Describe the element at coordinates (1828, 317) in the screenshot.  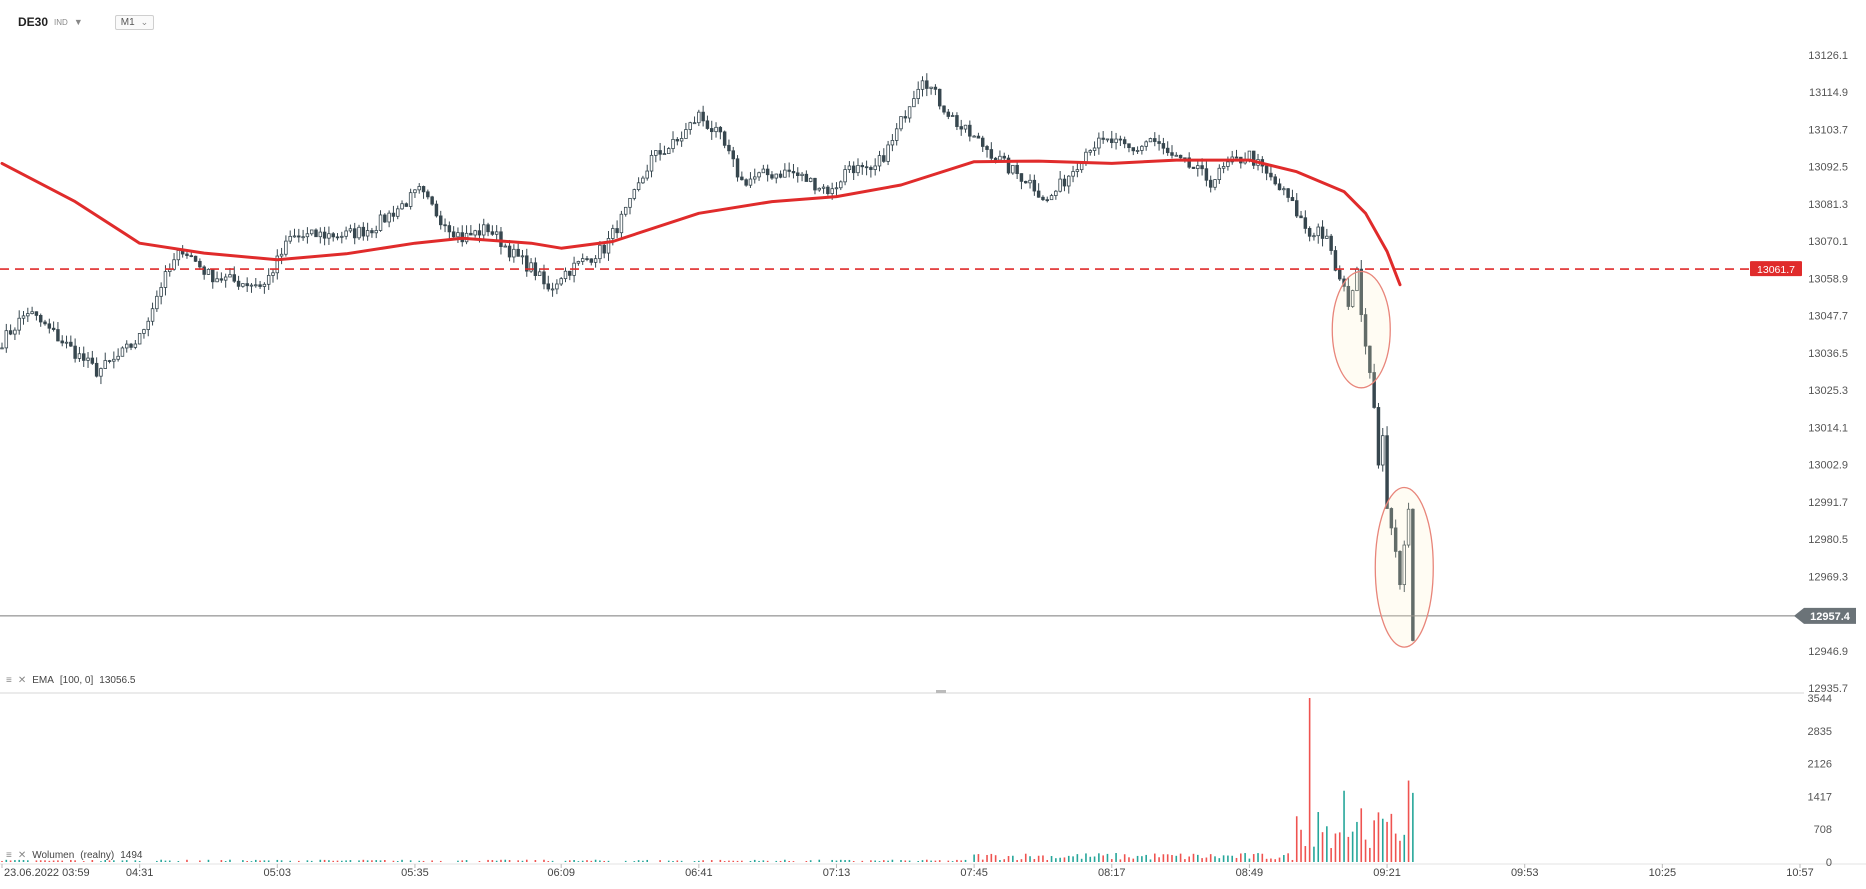
I see `price-tick-label: 13047.7` at that location.